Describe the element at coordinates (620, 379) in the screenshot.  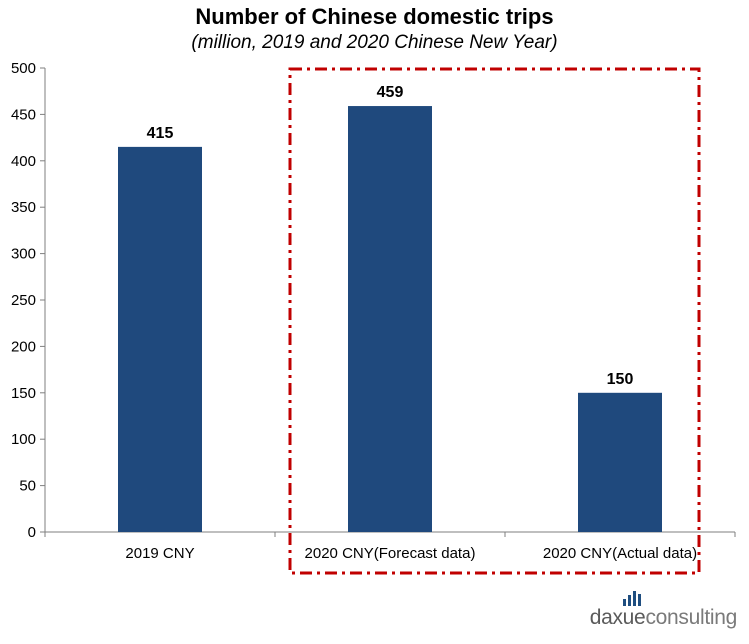
I see `data-label: 150` at that location.